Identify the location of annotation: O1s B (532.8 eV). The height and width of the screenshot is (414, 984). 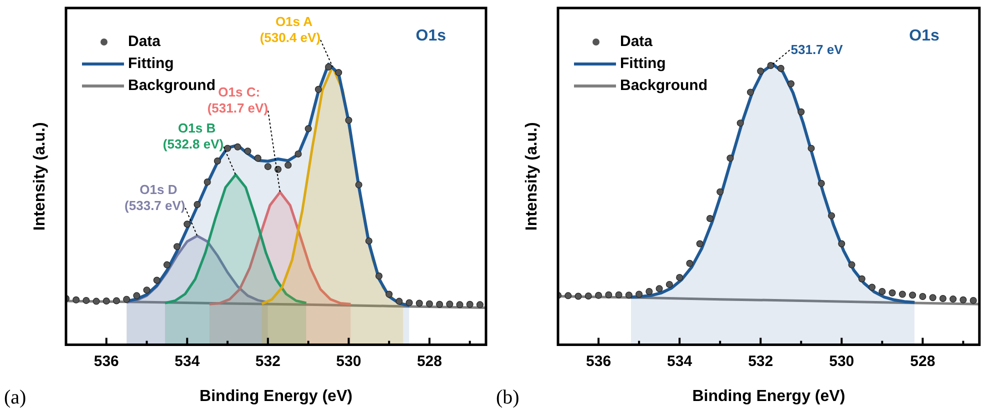
(193, 136).